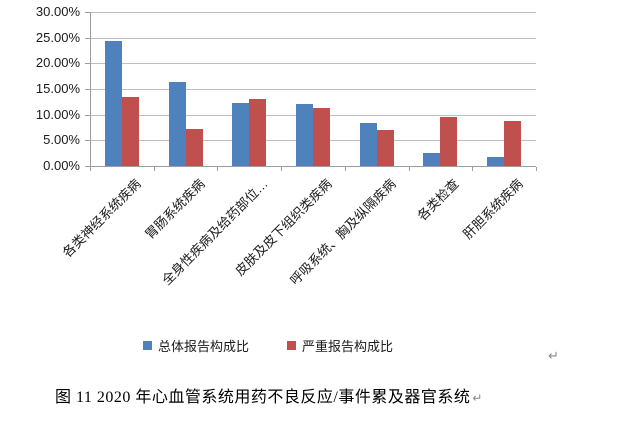 The image size is (626, 443). I want to click on x-axis-category-label: 呼吸系统、胸及纵隔疾病, so click(342, 232).